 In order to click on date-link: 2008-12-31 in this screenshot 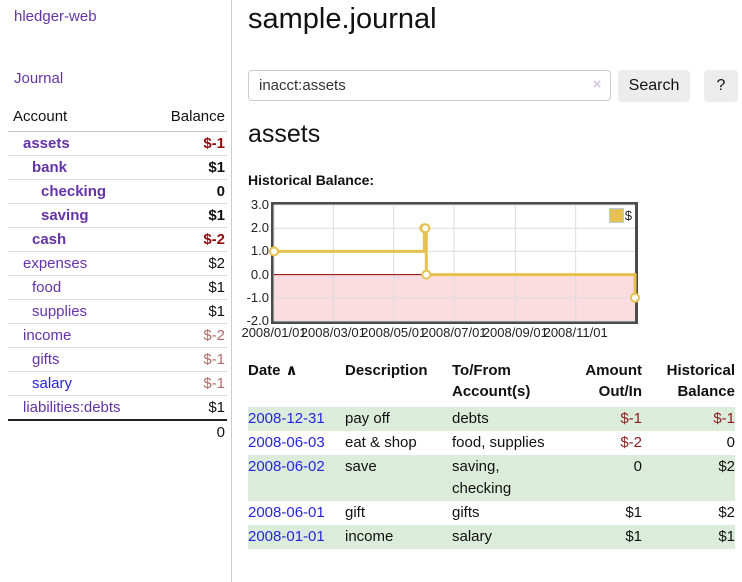, I will do `click(286, 418)`.